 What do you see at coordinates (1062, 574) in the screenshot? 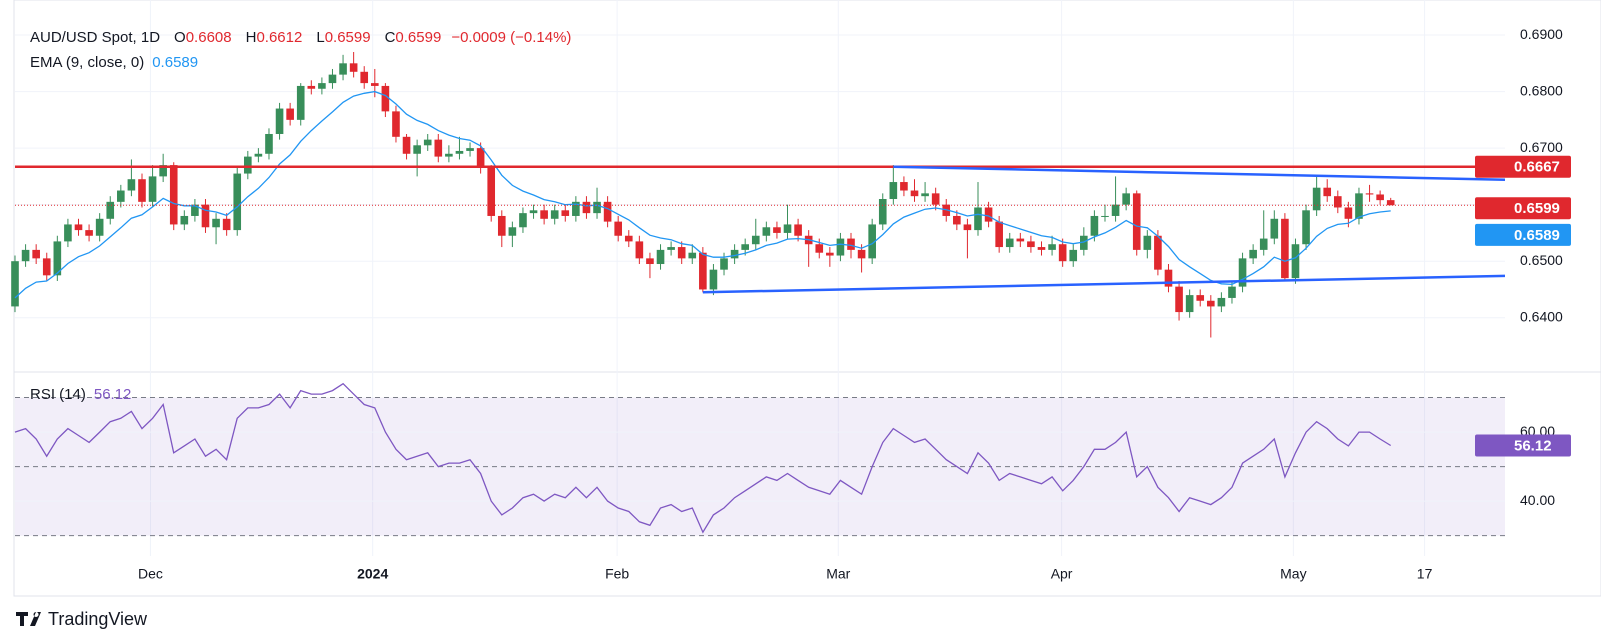
I see `x-tick-label: Apr` at bounding box center [1062, 574].